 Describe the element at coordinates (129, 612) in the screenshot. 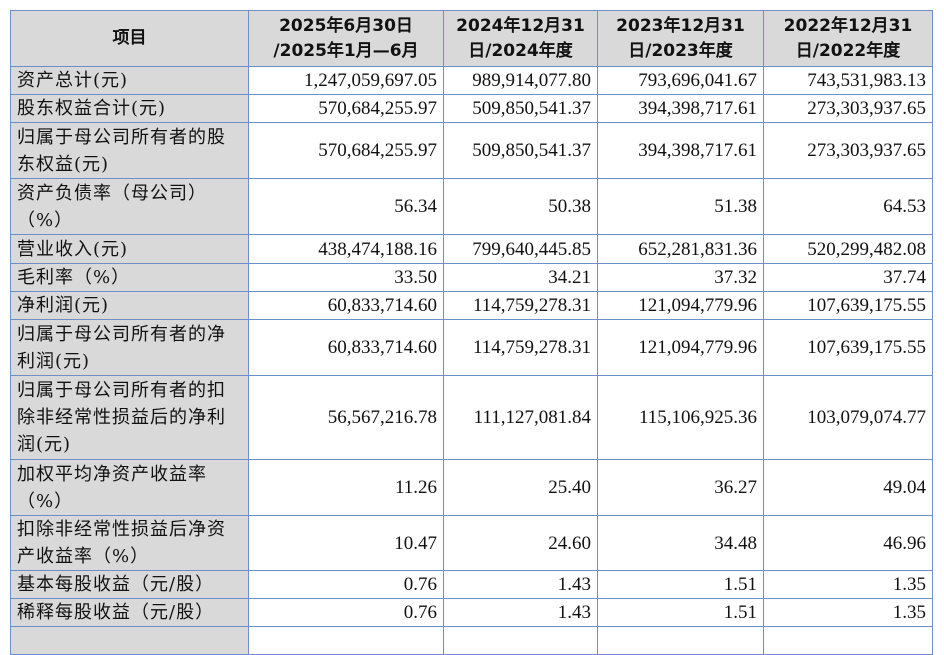

I see `row-label: 稀释每股收益（元/股）` at that location.